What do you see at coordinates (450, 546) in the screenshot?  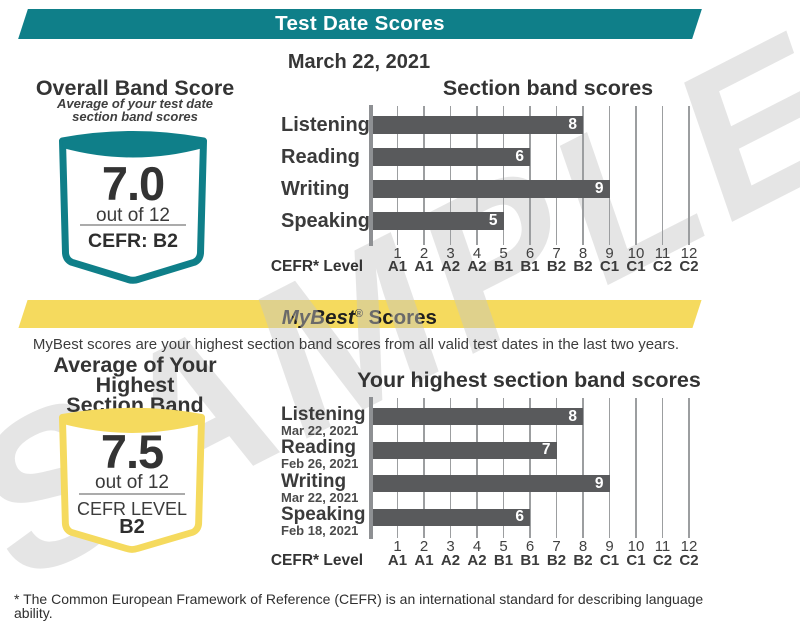 I see `x-tick-number: 3` at bounding box center [450, 546].